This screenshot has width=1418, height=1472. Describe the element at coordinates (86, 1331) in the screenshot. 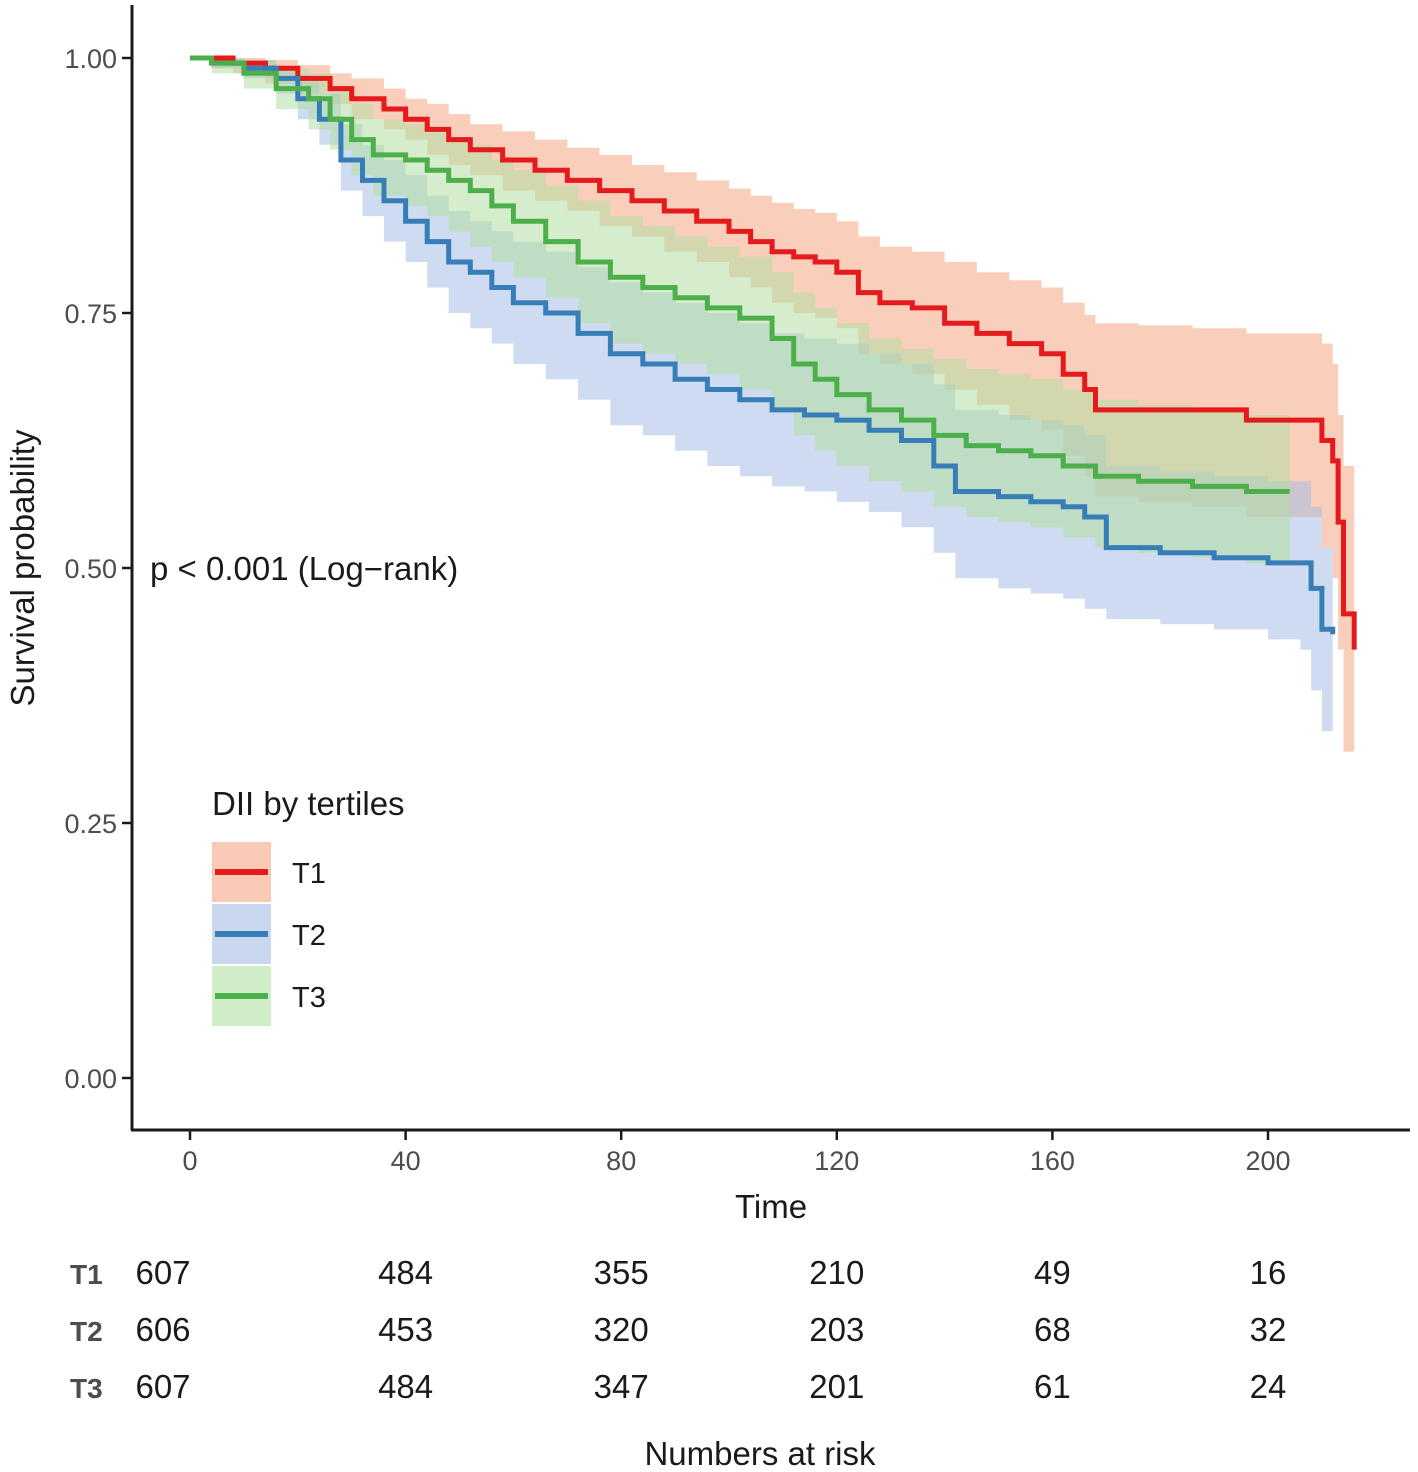

I see `risk-row-label: T2` at that location.